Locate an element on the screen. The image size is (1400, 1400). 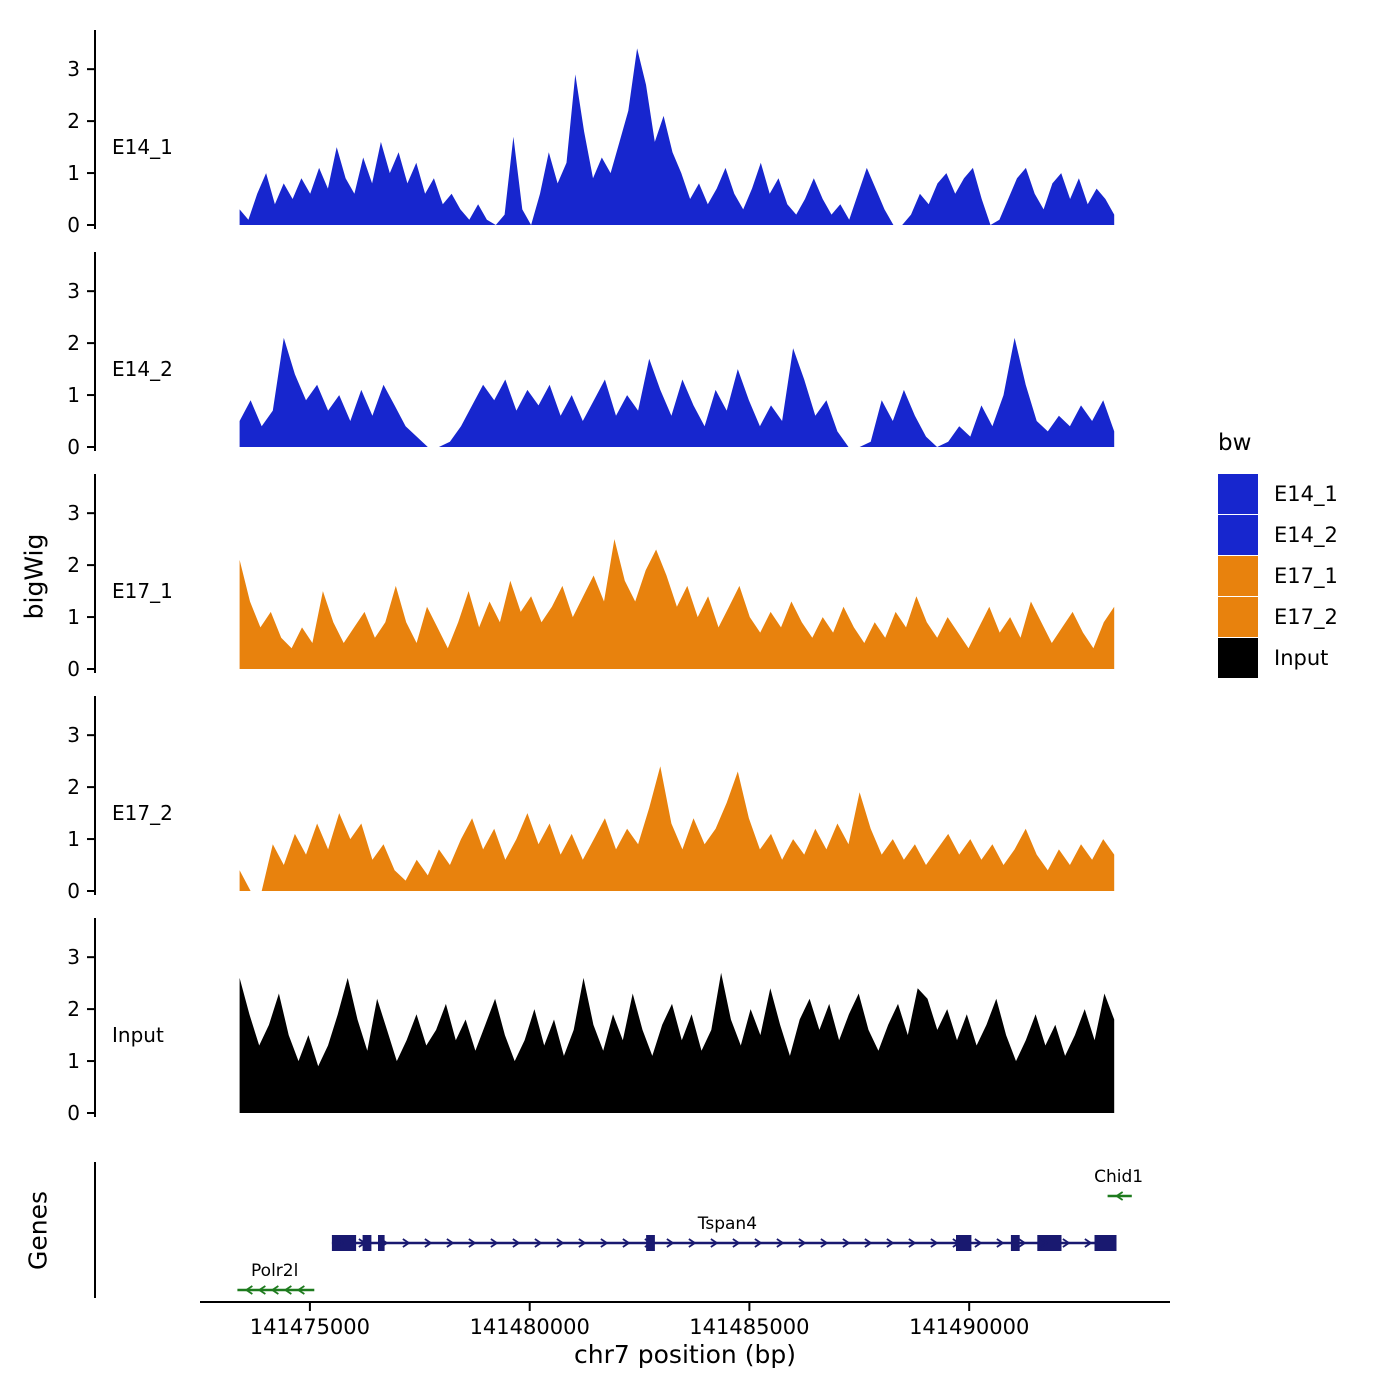
x-axis-title: chr7 position (bp) is located at coordinates (685, 1354).